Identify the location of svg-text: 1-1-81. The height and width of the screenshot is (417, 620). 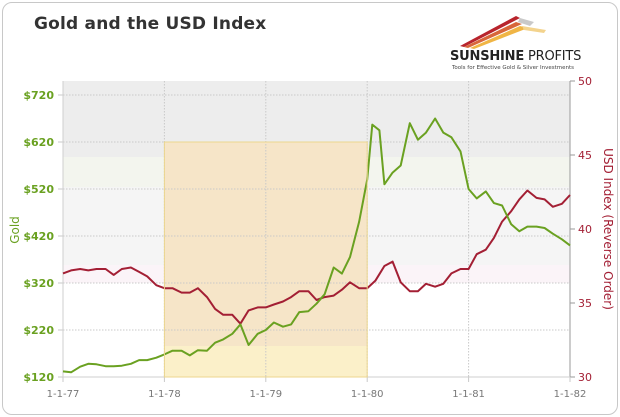
(468, 394).